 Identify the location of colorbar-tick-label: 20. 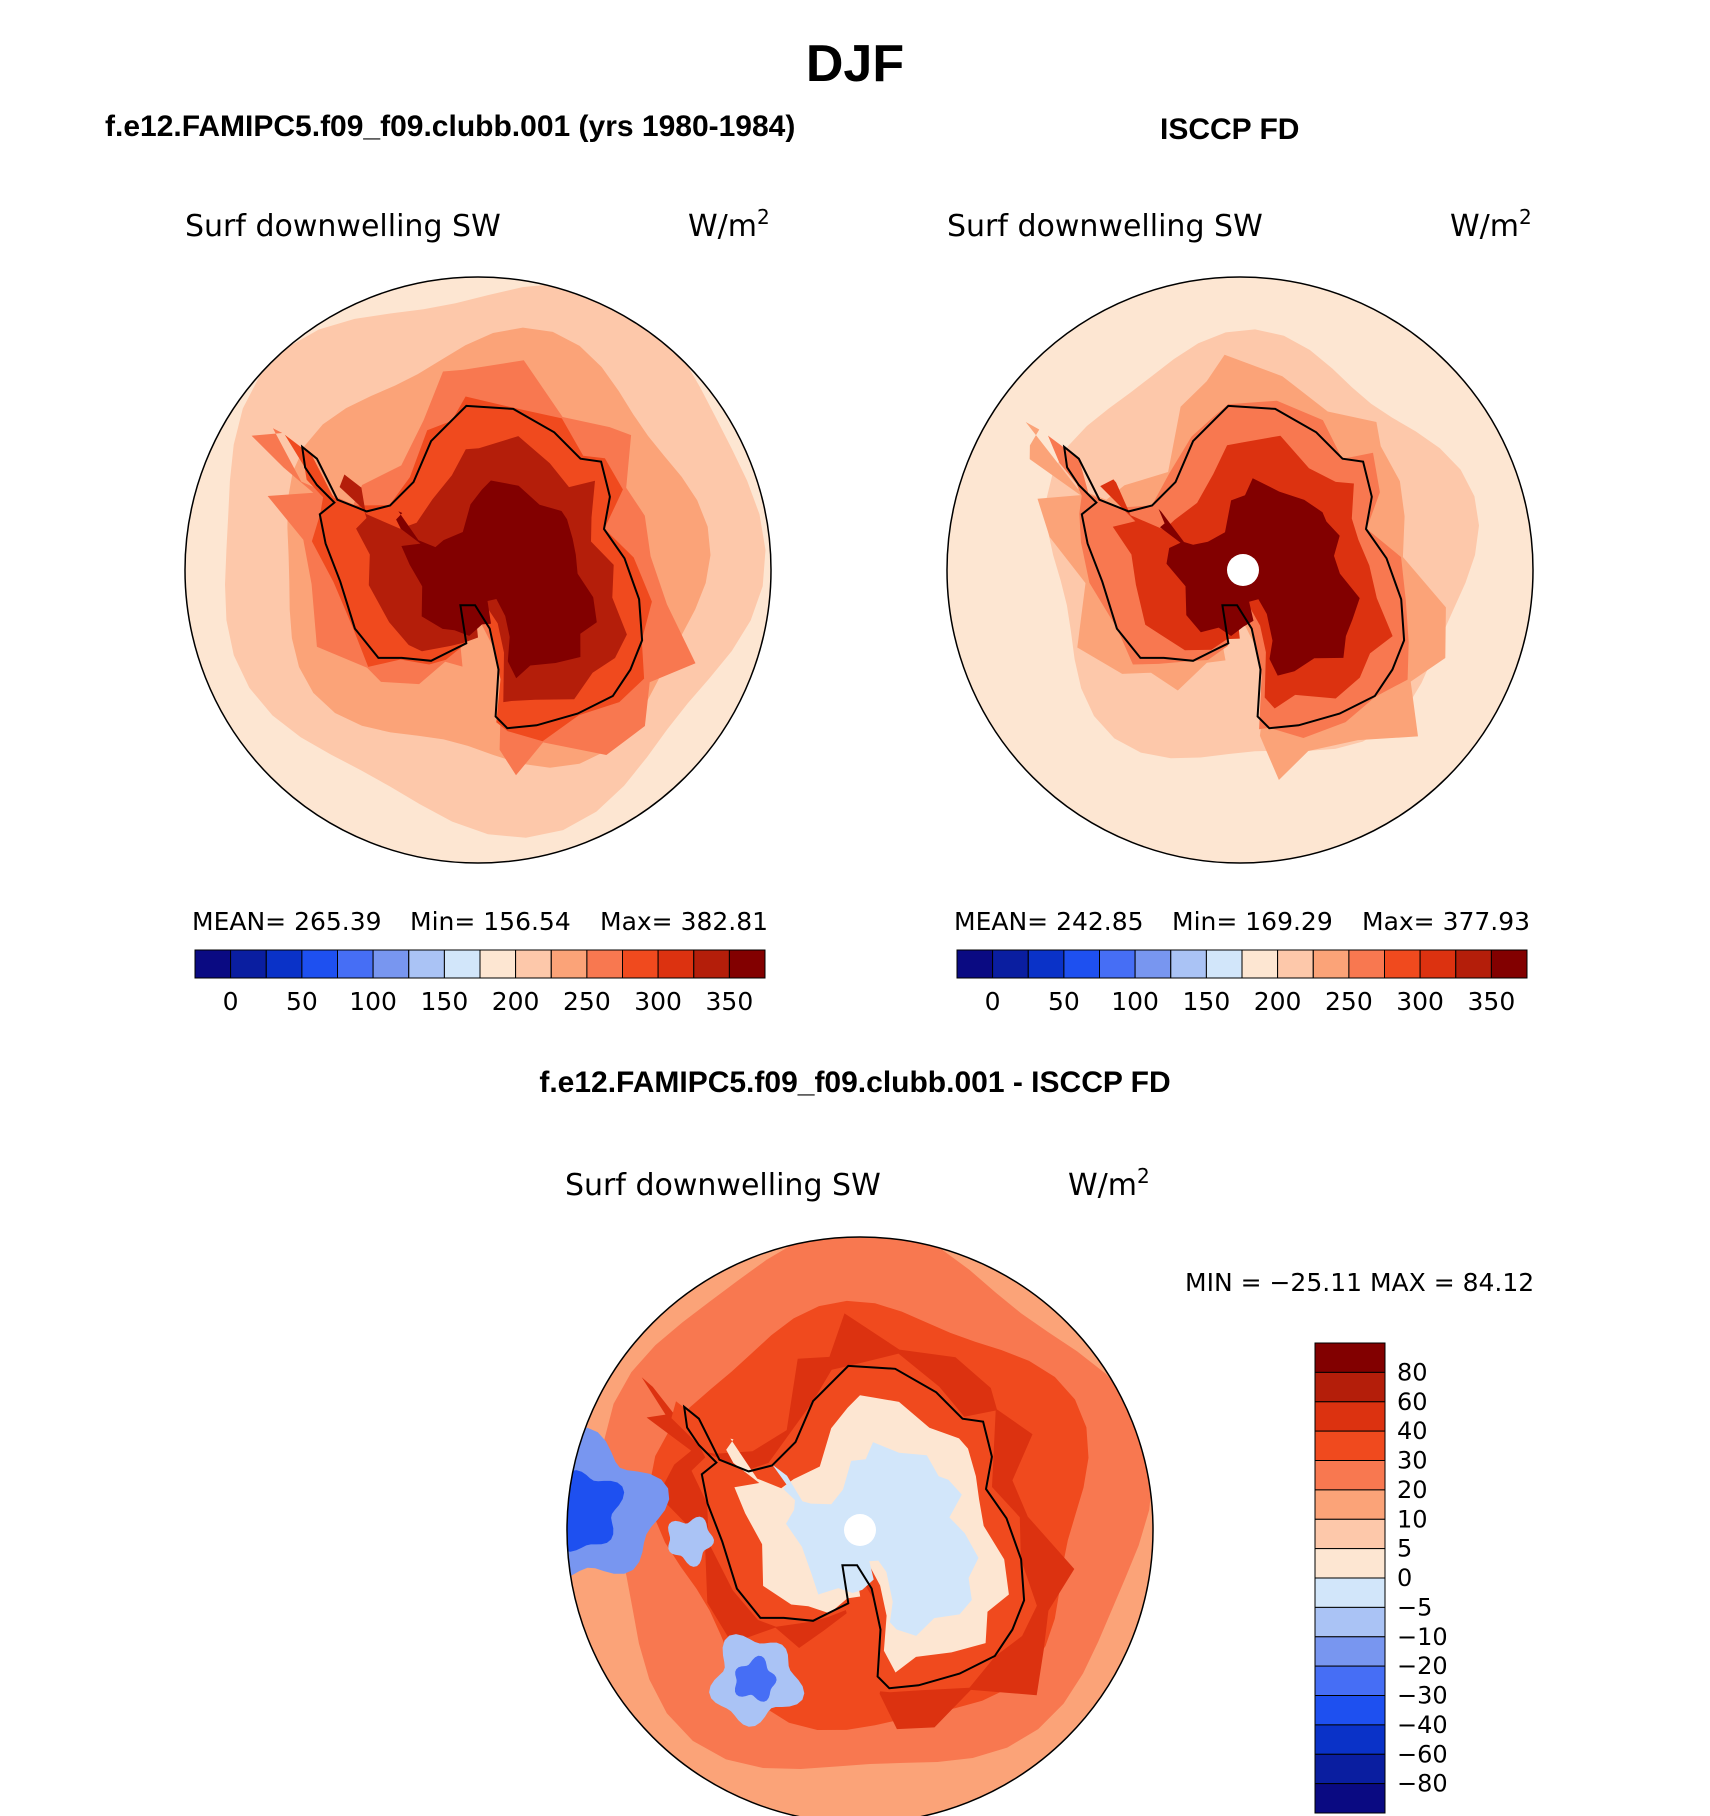
(1412, 1490).